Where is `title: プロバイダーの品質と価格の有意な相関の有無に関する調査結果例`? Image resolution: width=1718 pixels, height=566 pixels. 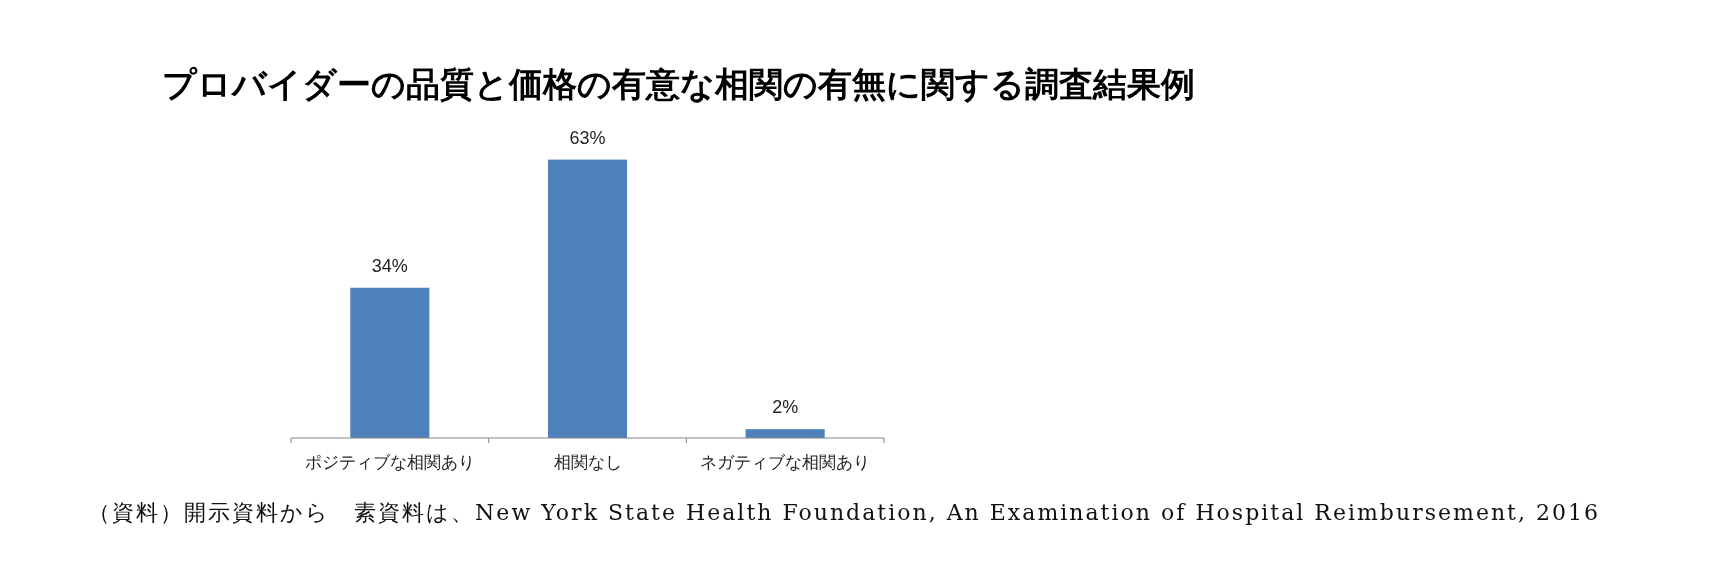 title: プロバイダーの品質と価格の有意な相関の有無に関する調査結果例 is located at coordinates (678, 84).